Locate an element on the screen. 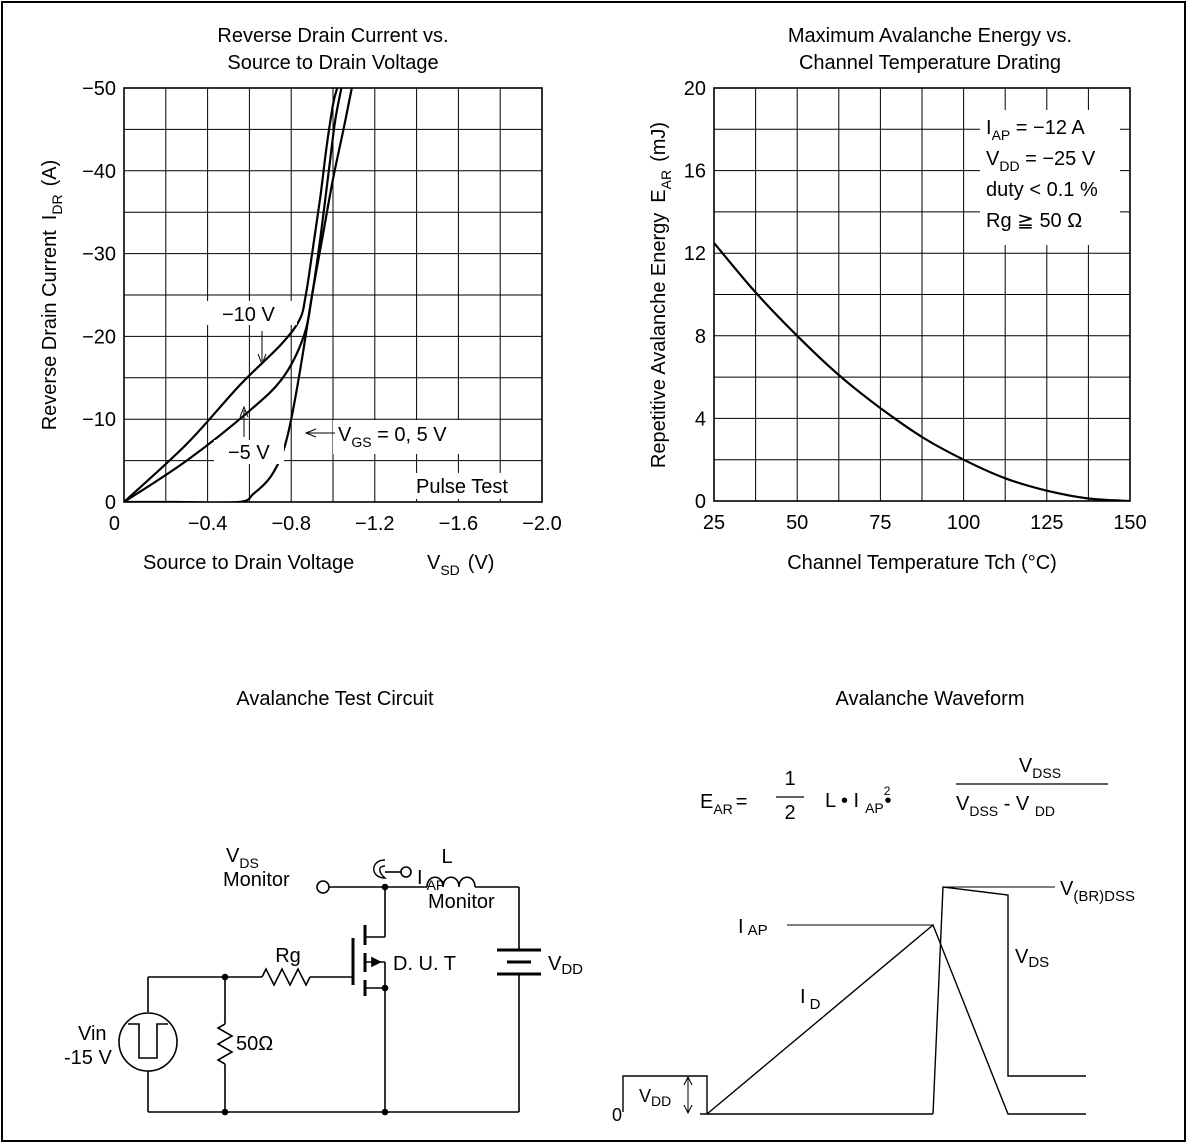  formula-rhs-num: VDSS is located at coordinates (1040, 768).